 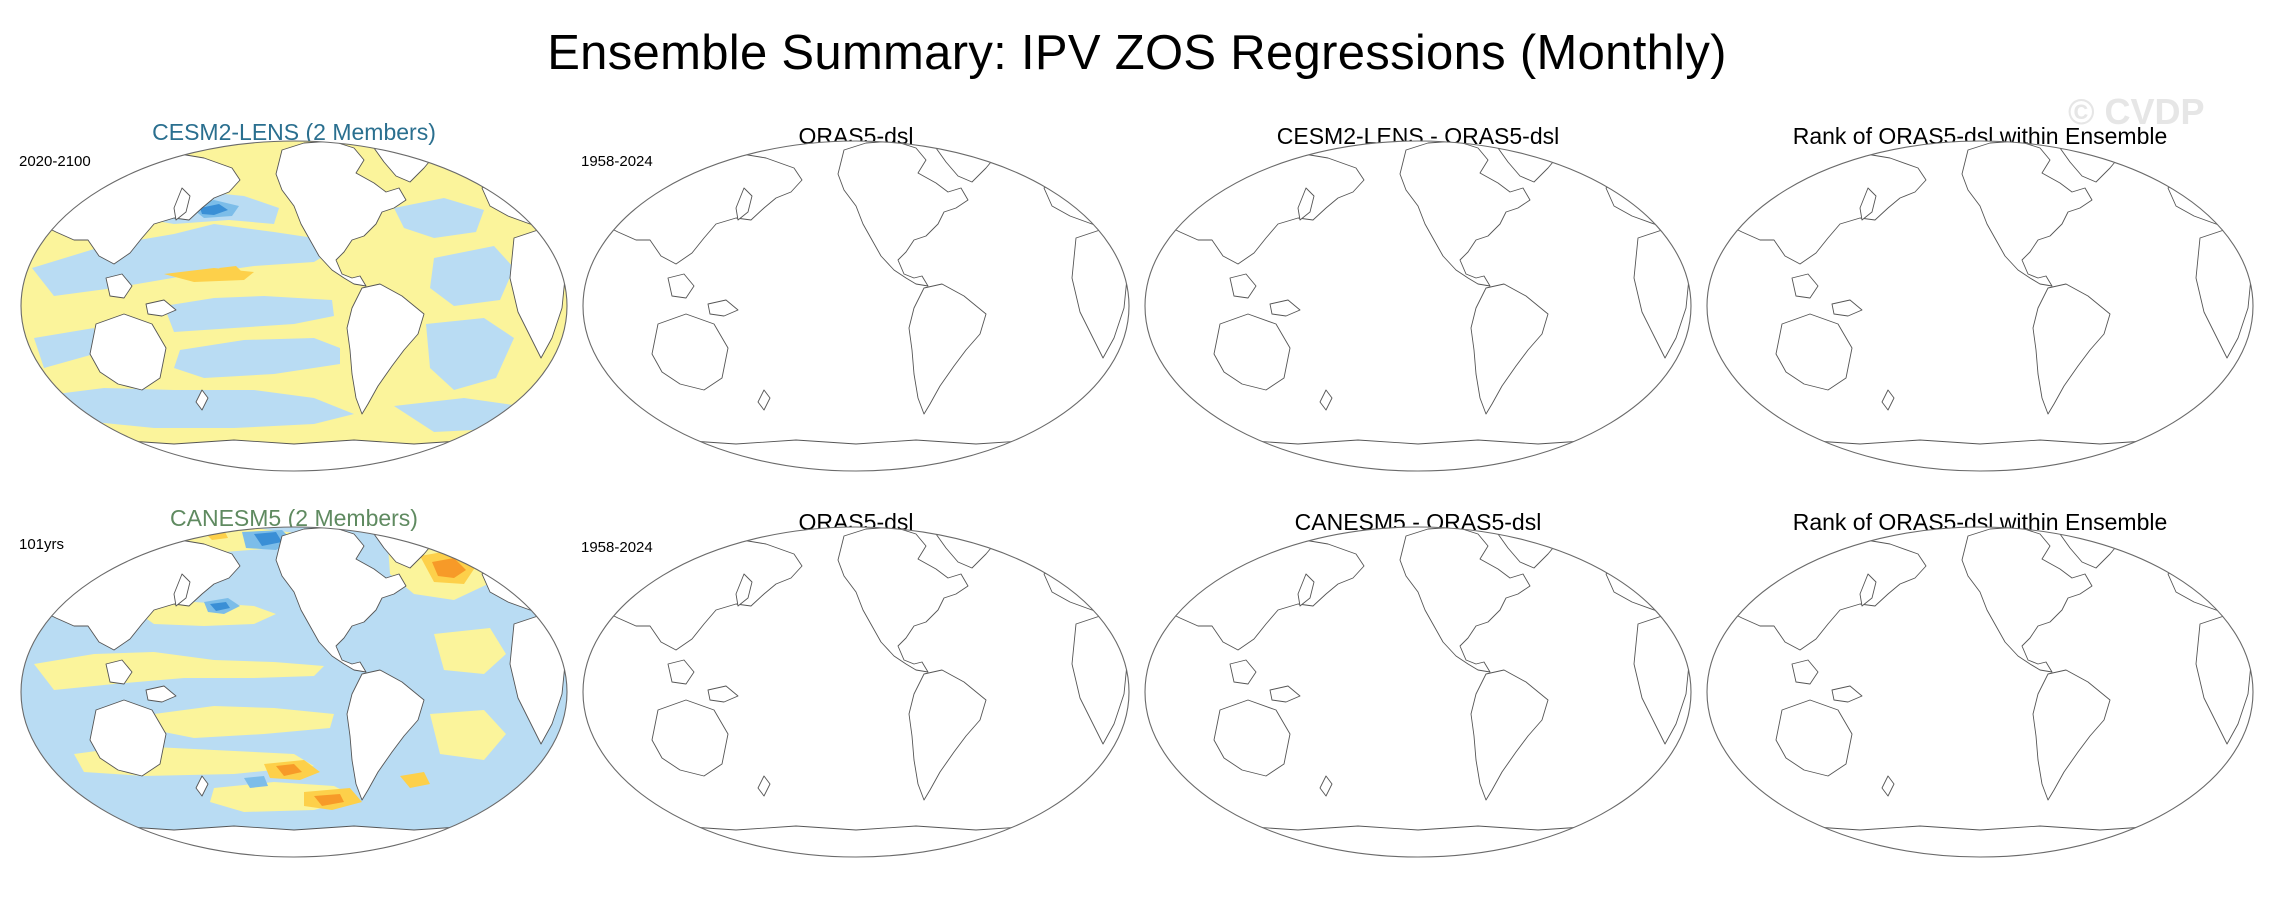 I want to click on period-label-r2c1: 101yrs, so click(x=42, y=544).